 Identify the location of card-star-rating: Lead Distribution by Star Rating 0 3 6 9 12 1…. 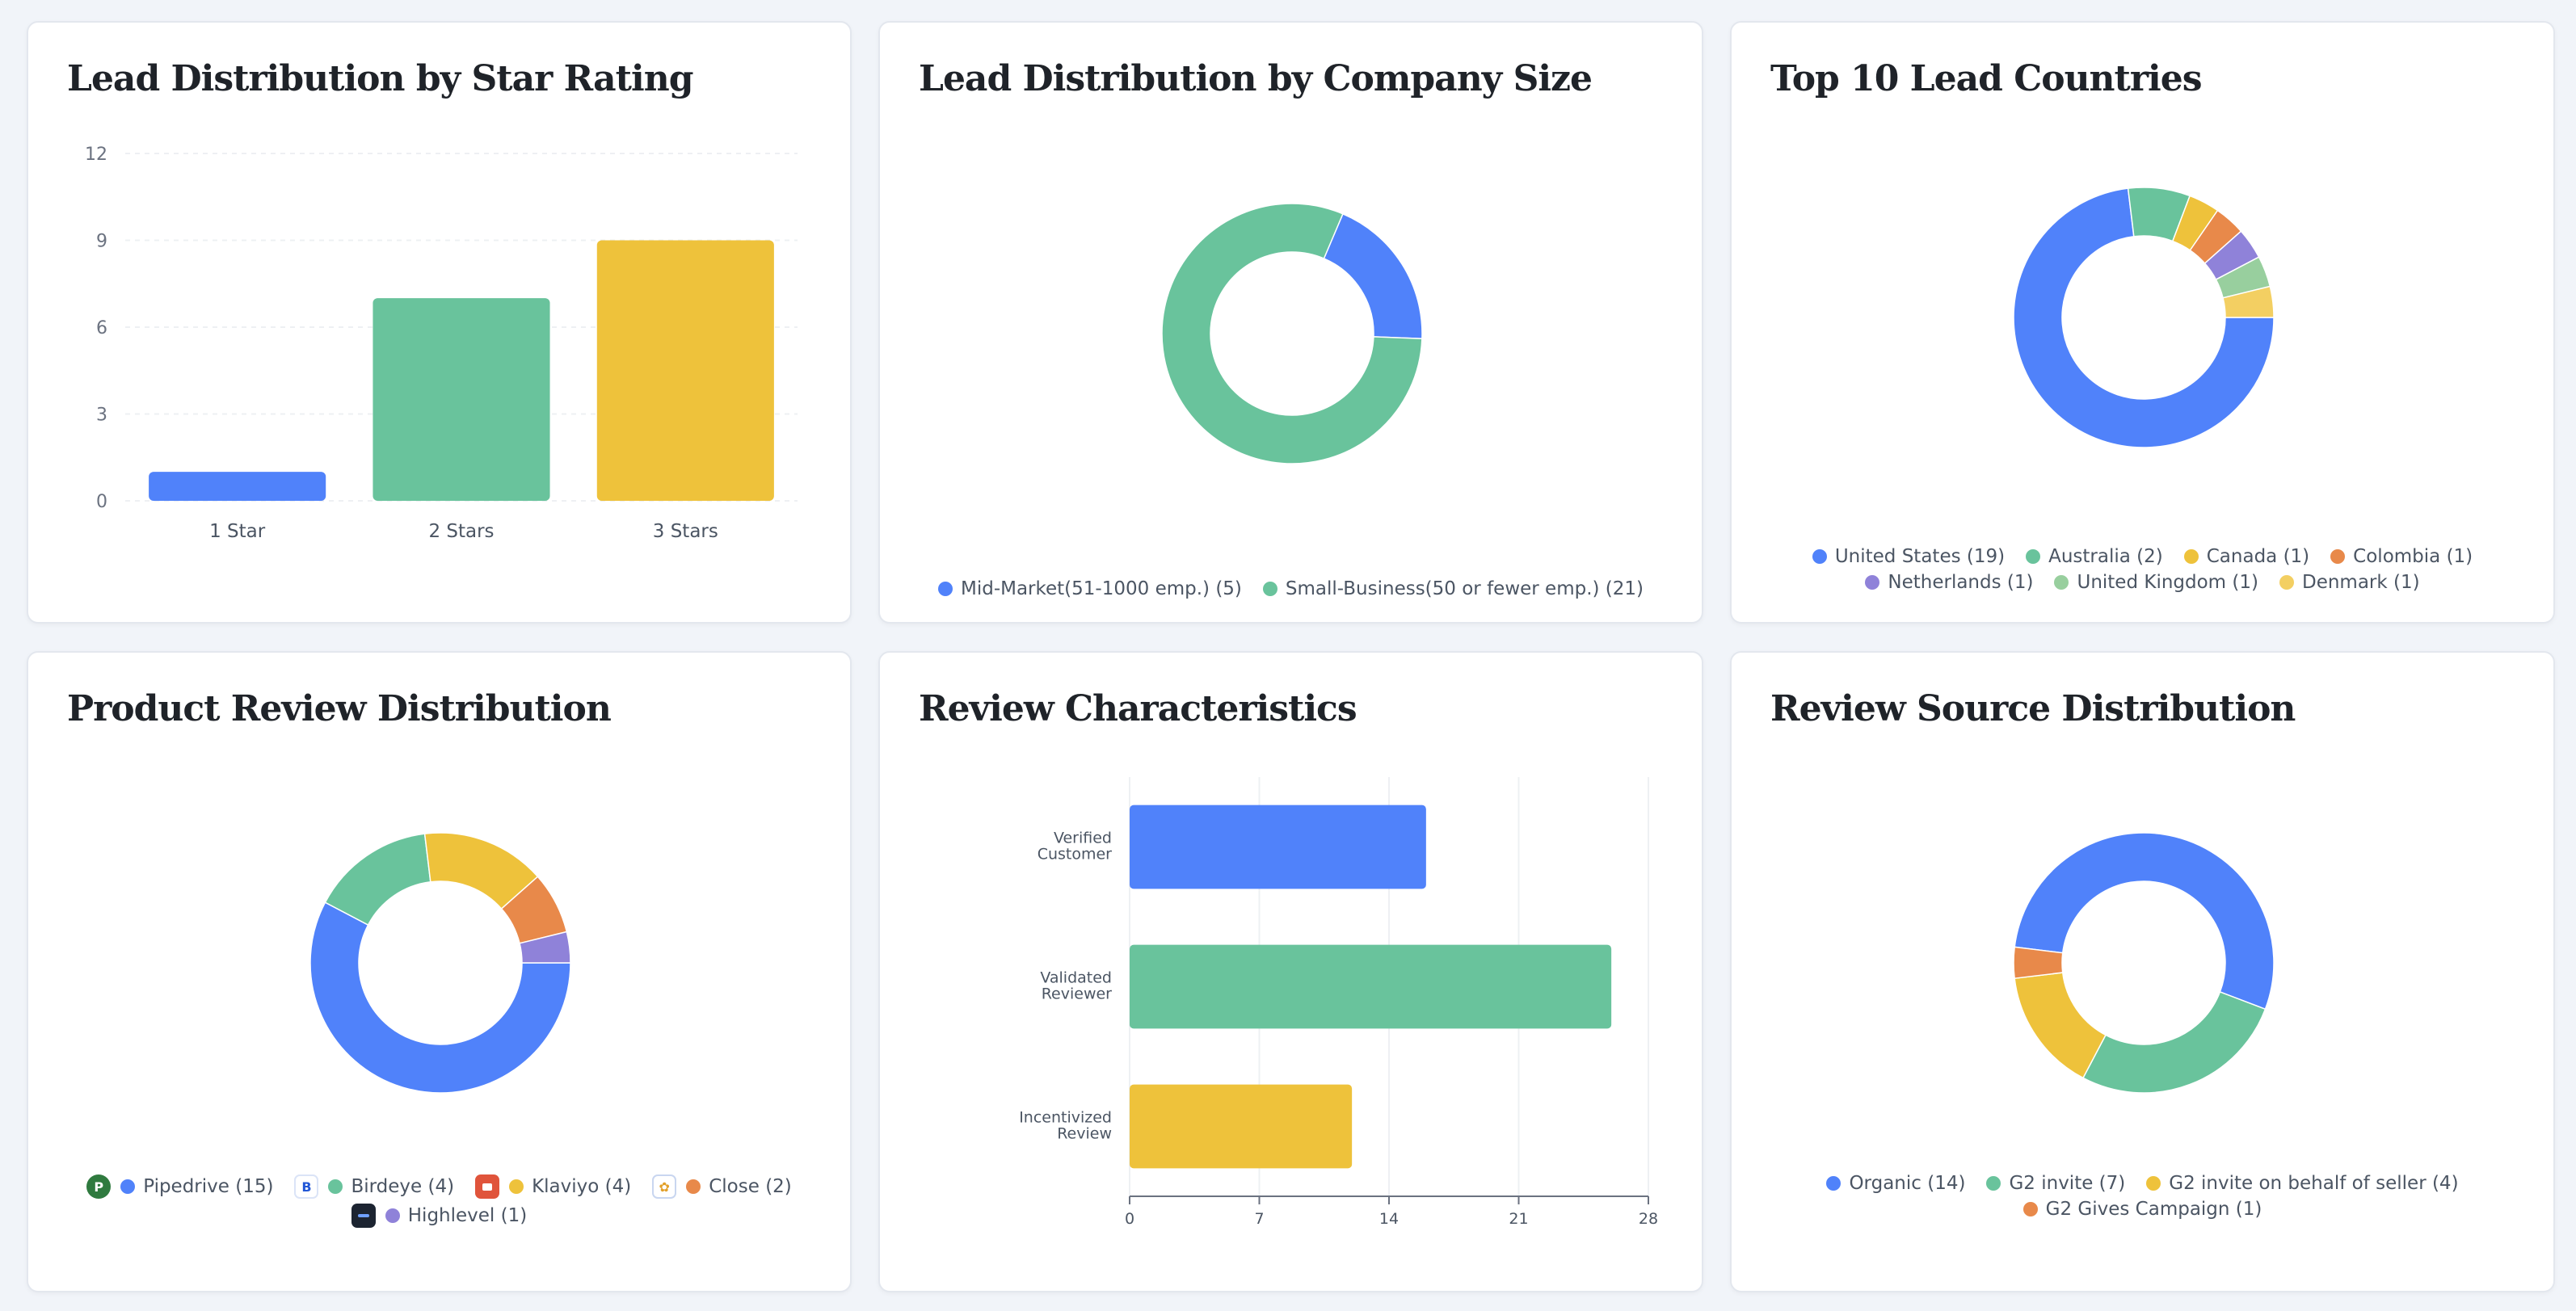
(439, 322).